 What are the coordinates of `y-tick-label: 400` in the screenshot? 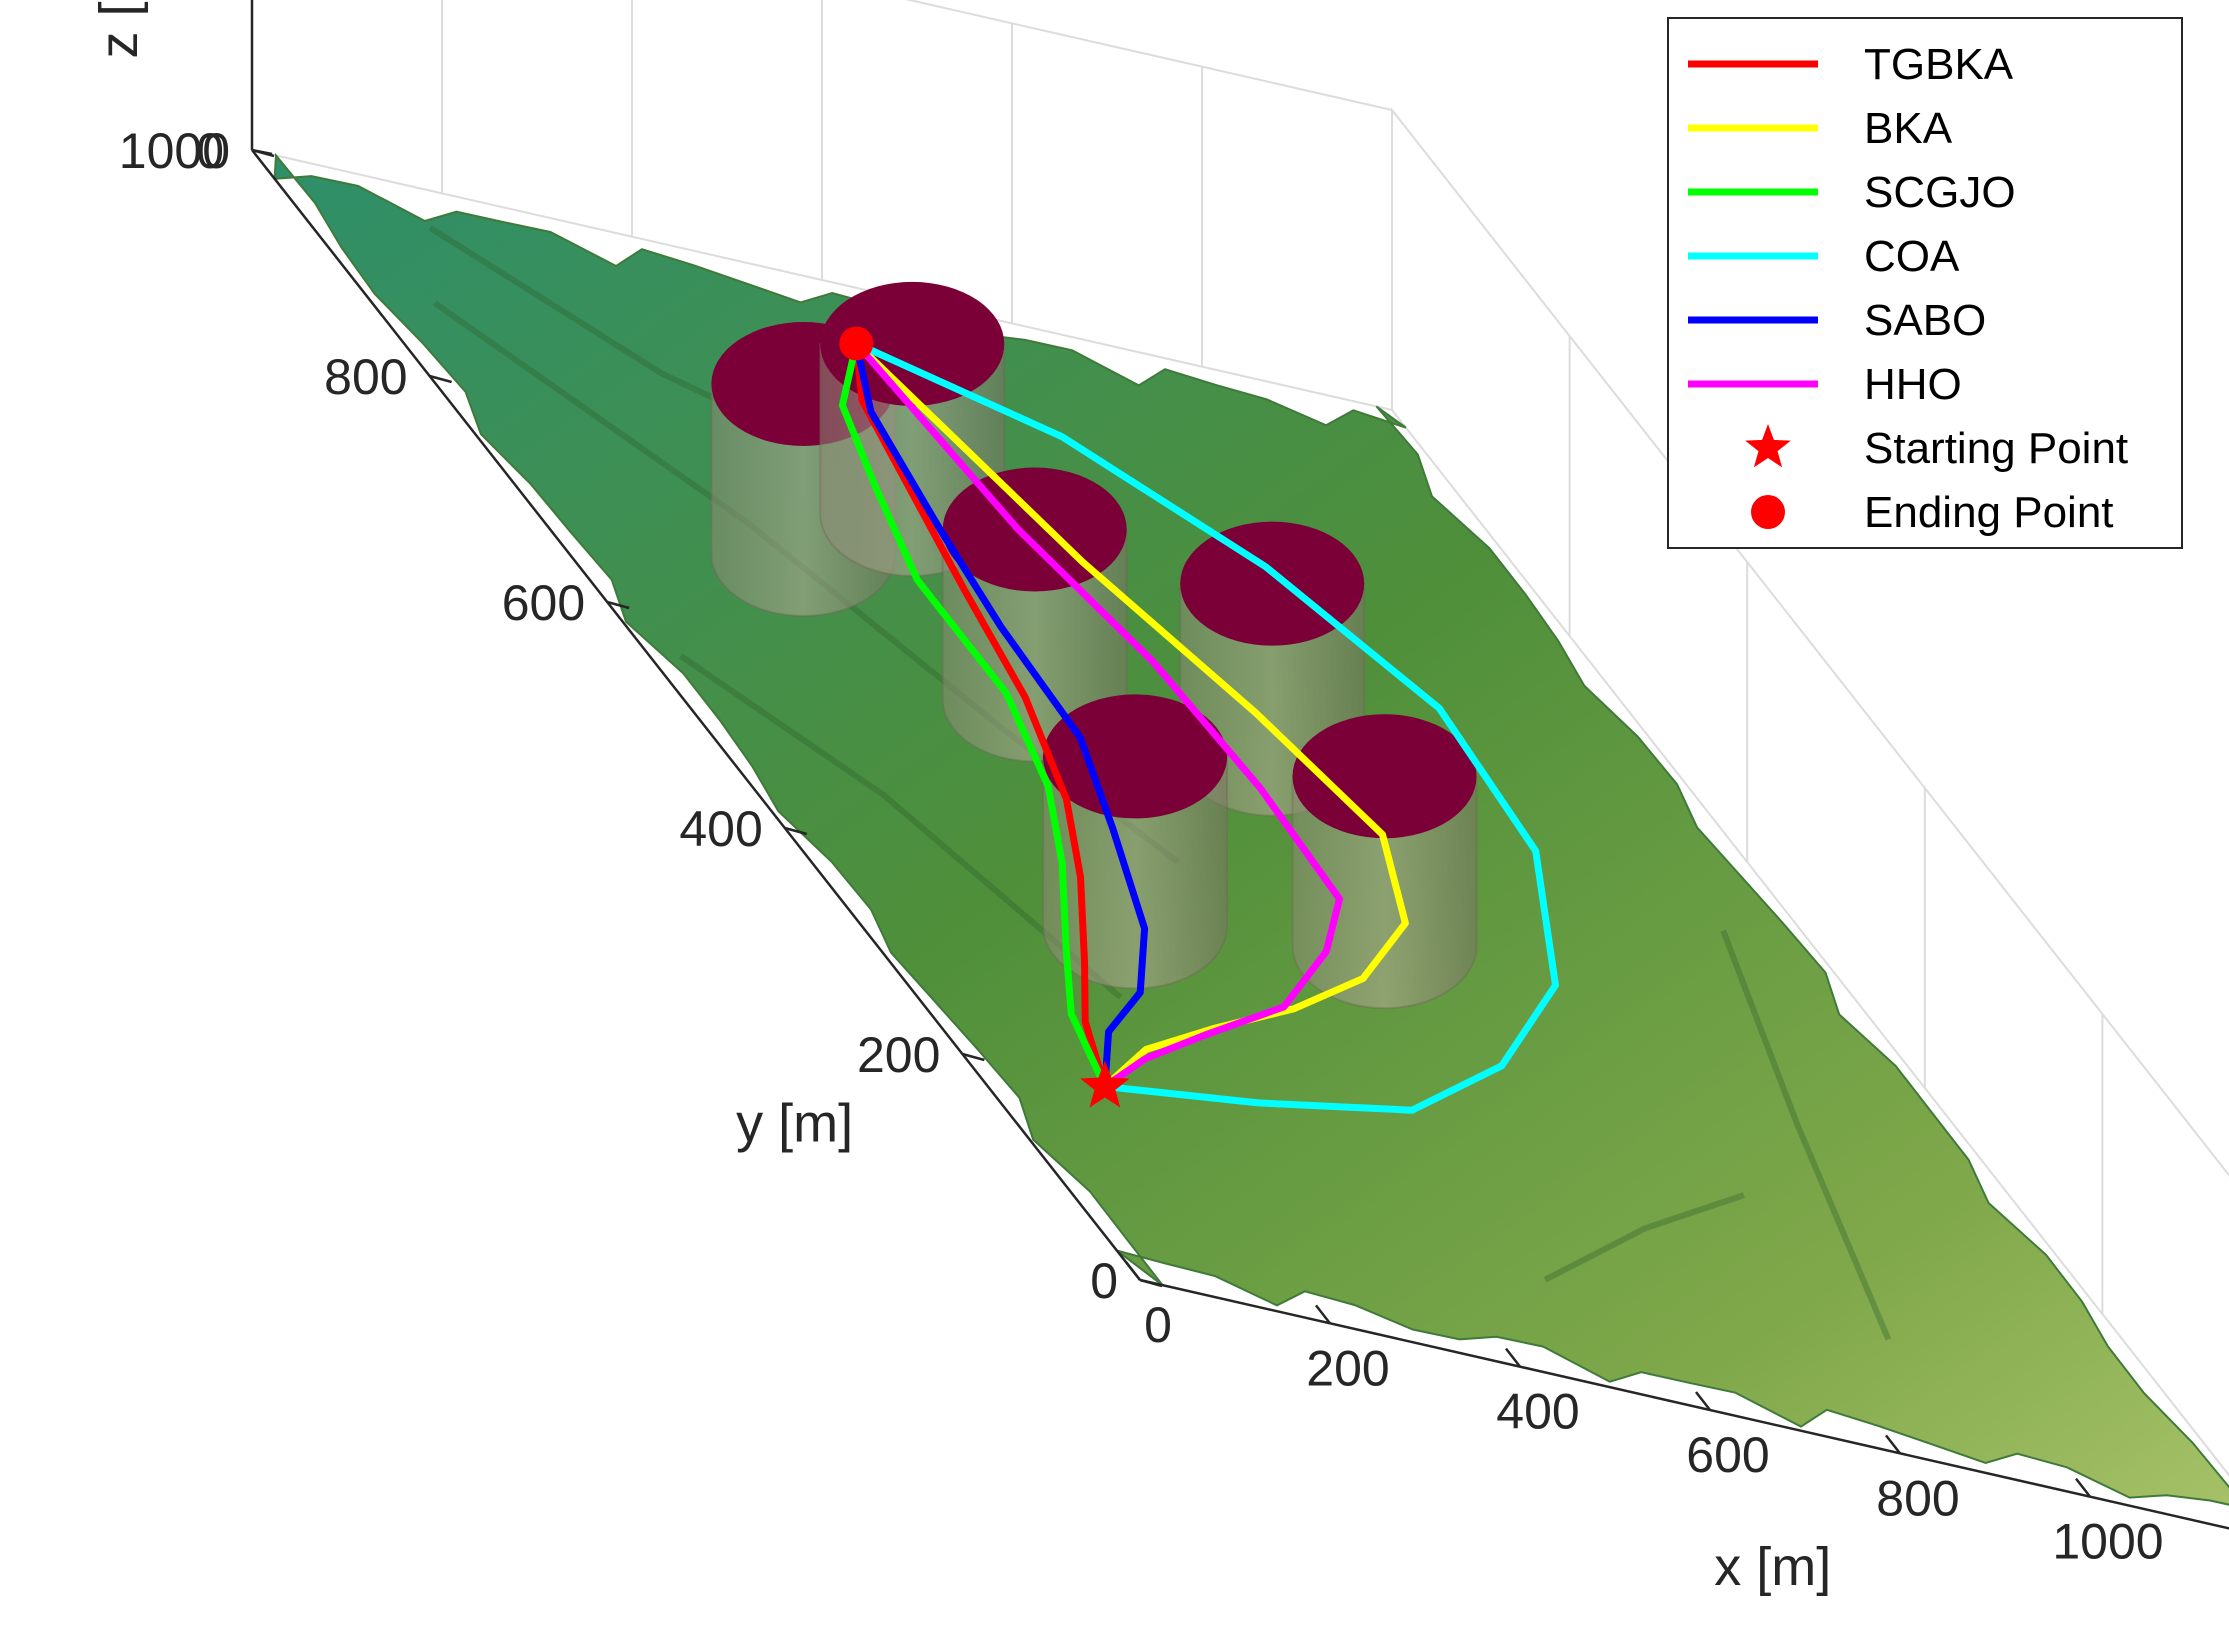 It's located at (720, 829).